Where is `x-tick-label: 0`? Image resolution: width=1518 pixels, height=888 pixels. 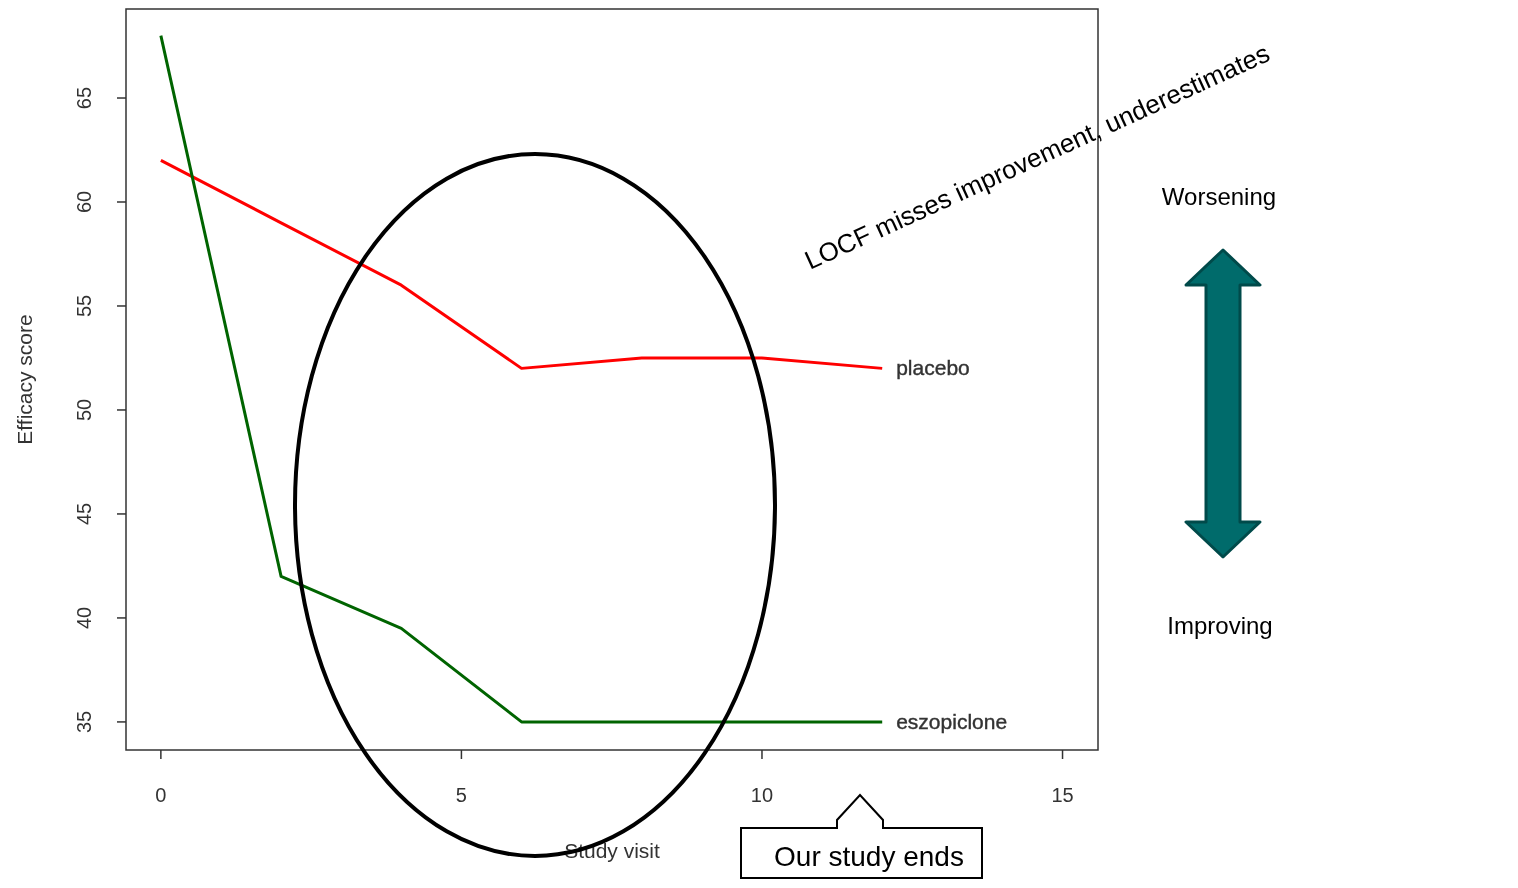
x-tick-label: 0 is located at coordinates (161, 795).